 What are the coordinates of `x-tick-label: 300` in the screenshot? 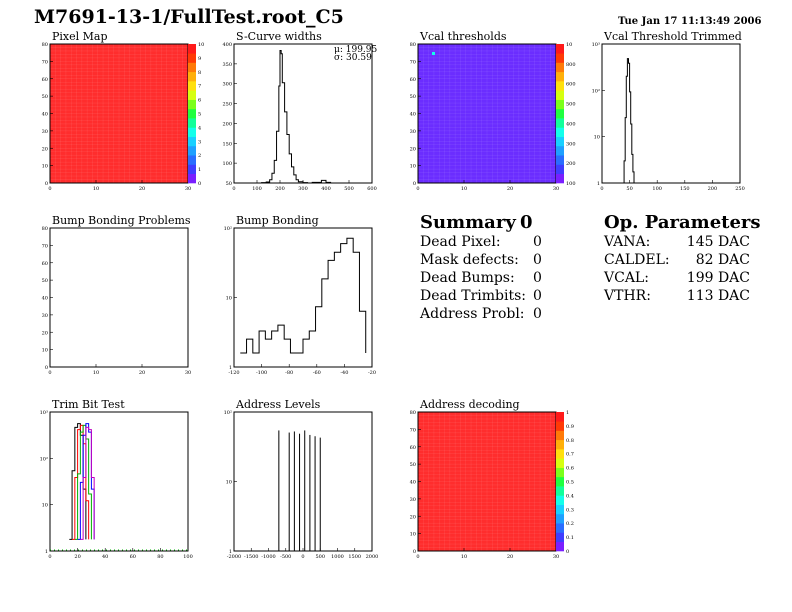 It's located at (303, 189).